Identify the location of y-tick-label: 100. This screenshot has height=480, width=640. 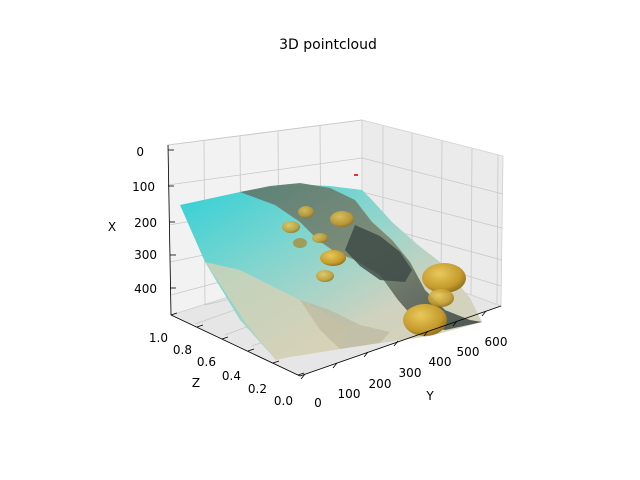
(349, 394).